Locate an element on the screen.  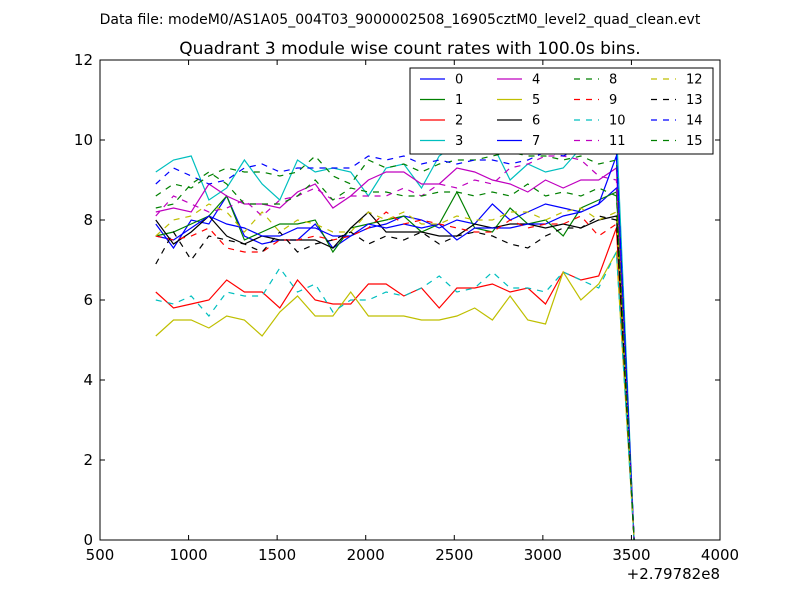
legend-label-8: 8 is located at coordinates (613, 80).